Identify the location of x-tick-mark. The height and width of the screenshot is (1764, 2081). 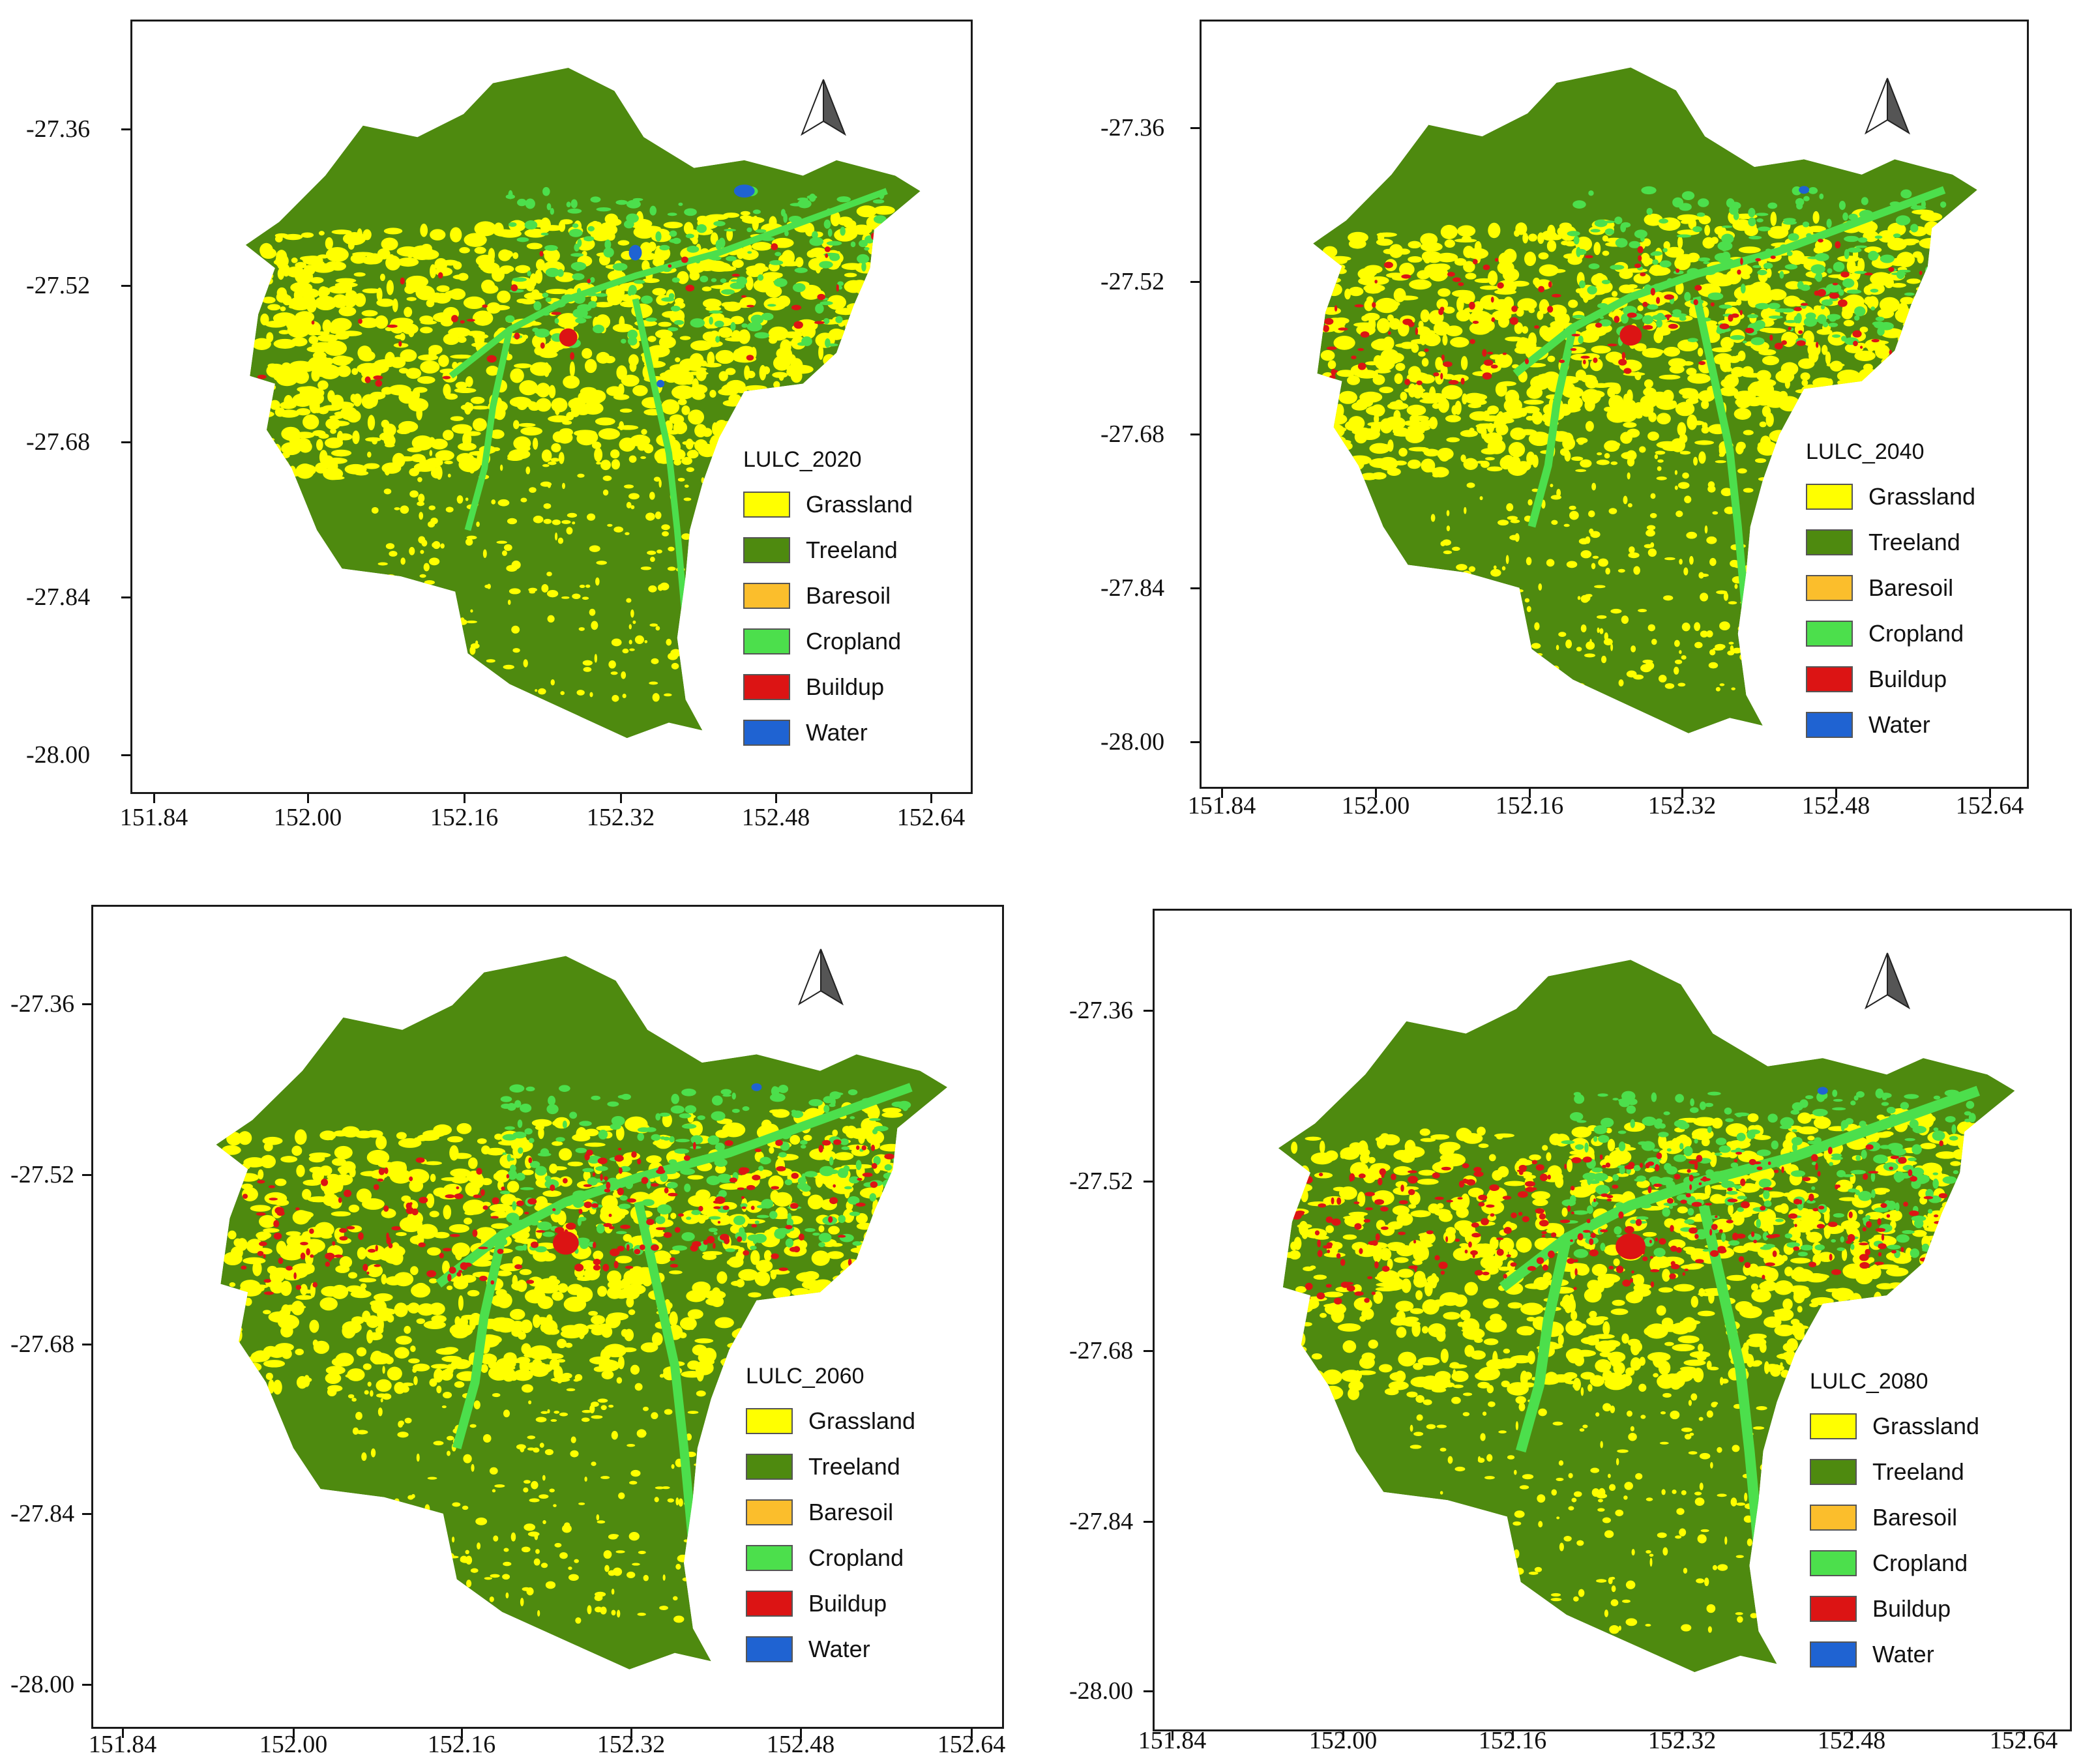
(462, 1733).